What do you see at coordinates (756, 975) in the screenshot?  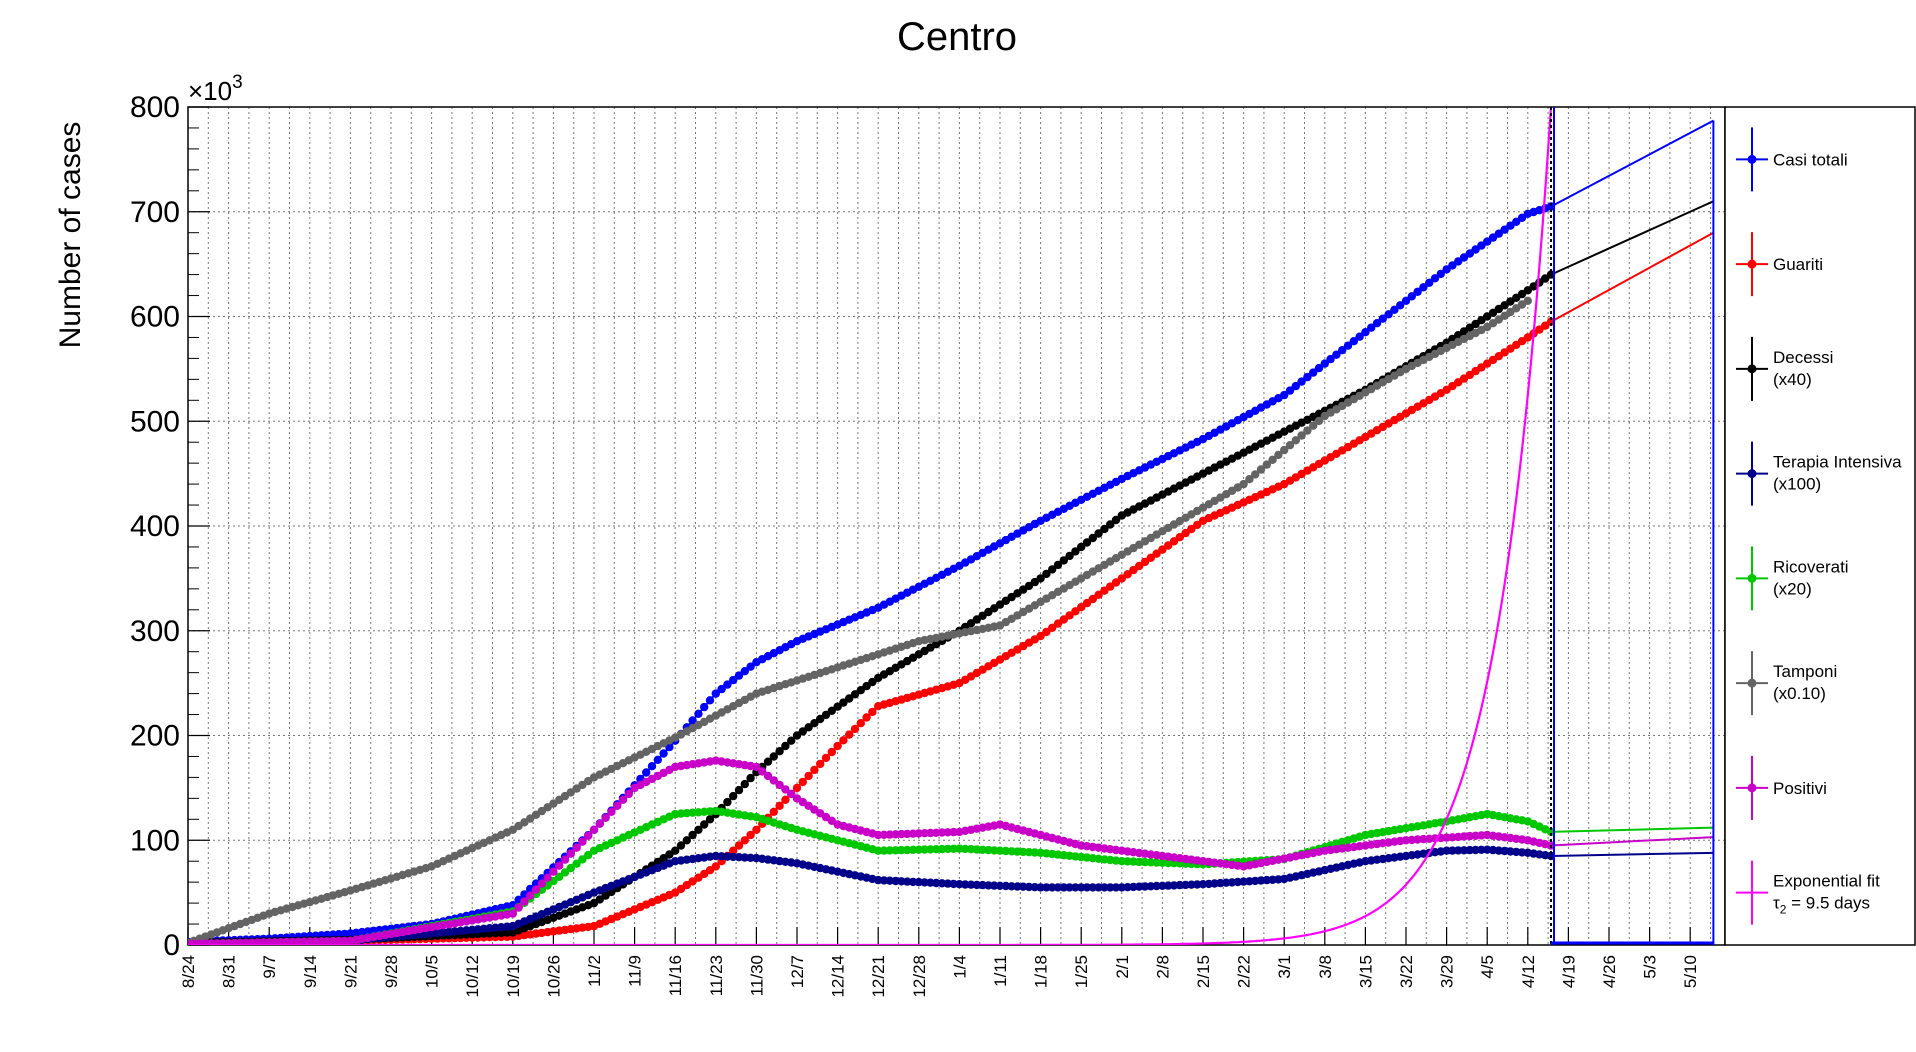 I see `x-tick-label: 11/30` at bounding box center [756, 975].